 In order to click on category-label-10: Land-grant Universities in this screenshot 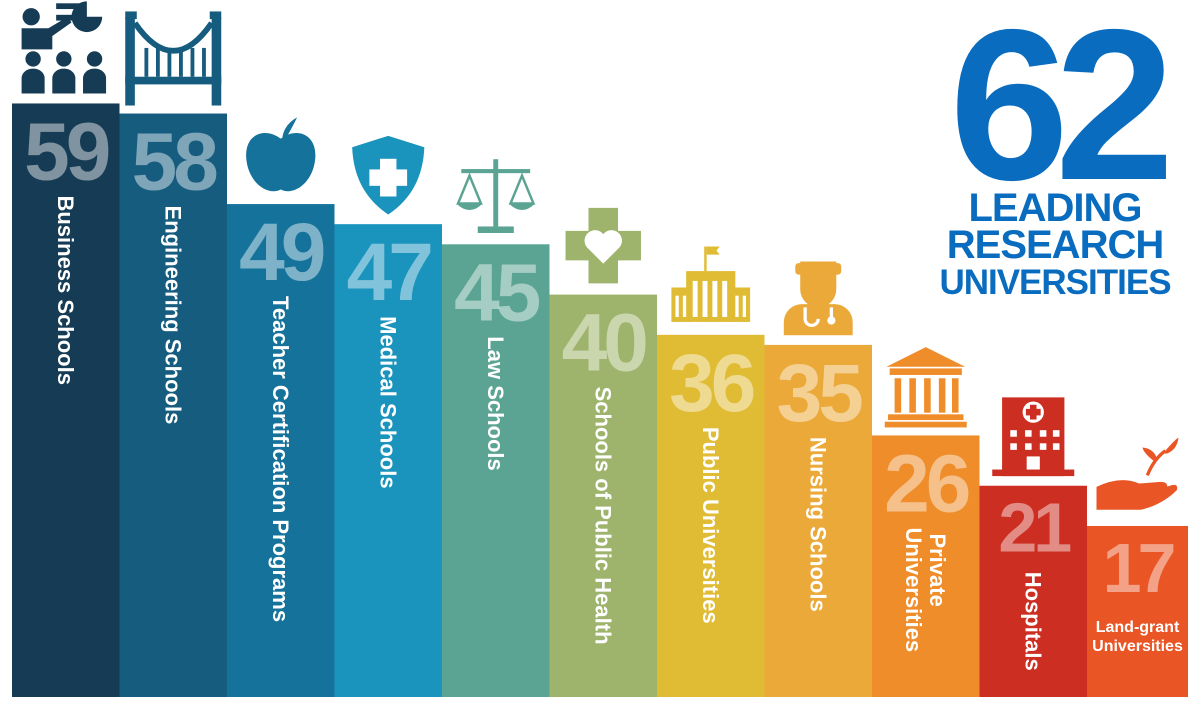, I will do `click(1137, 637)`.